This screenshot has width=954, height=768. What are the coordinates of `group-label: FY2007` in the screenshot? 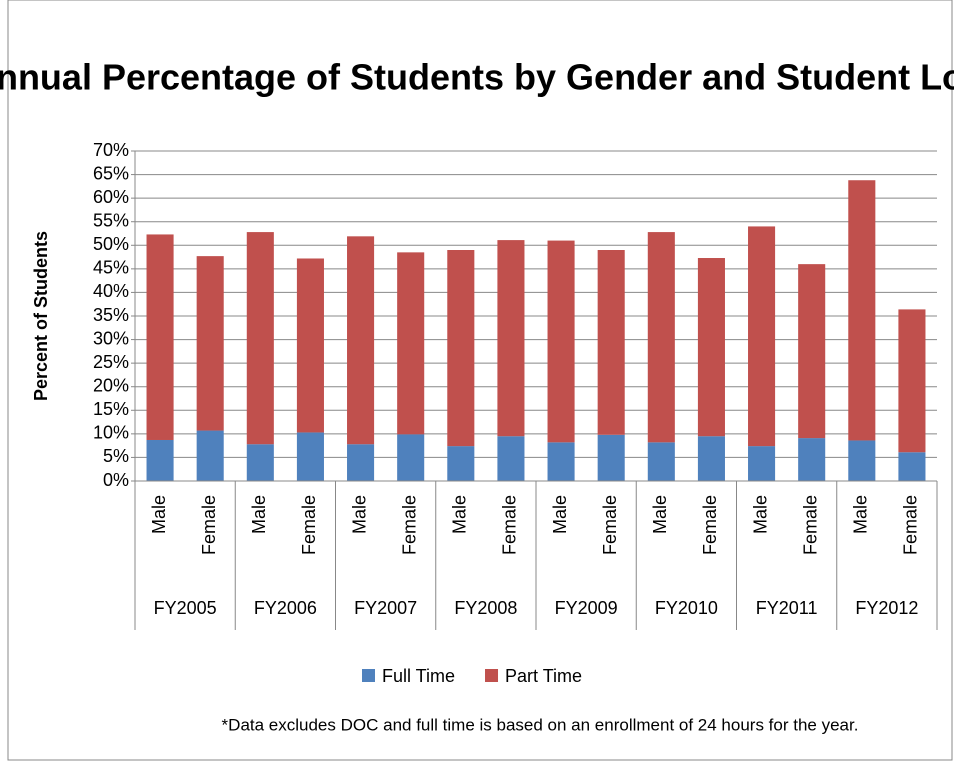 It's located at (385, 608).